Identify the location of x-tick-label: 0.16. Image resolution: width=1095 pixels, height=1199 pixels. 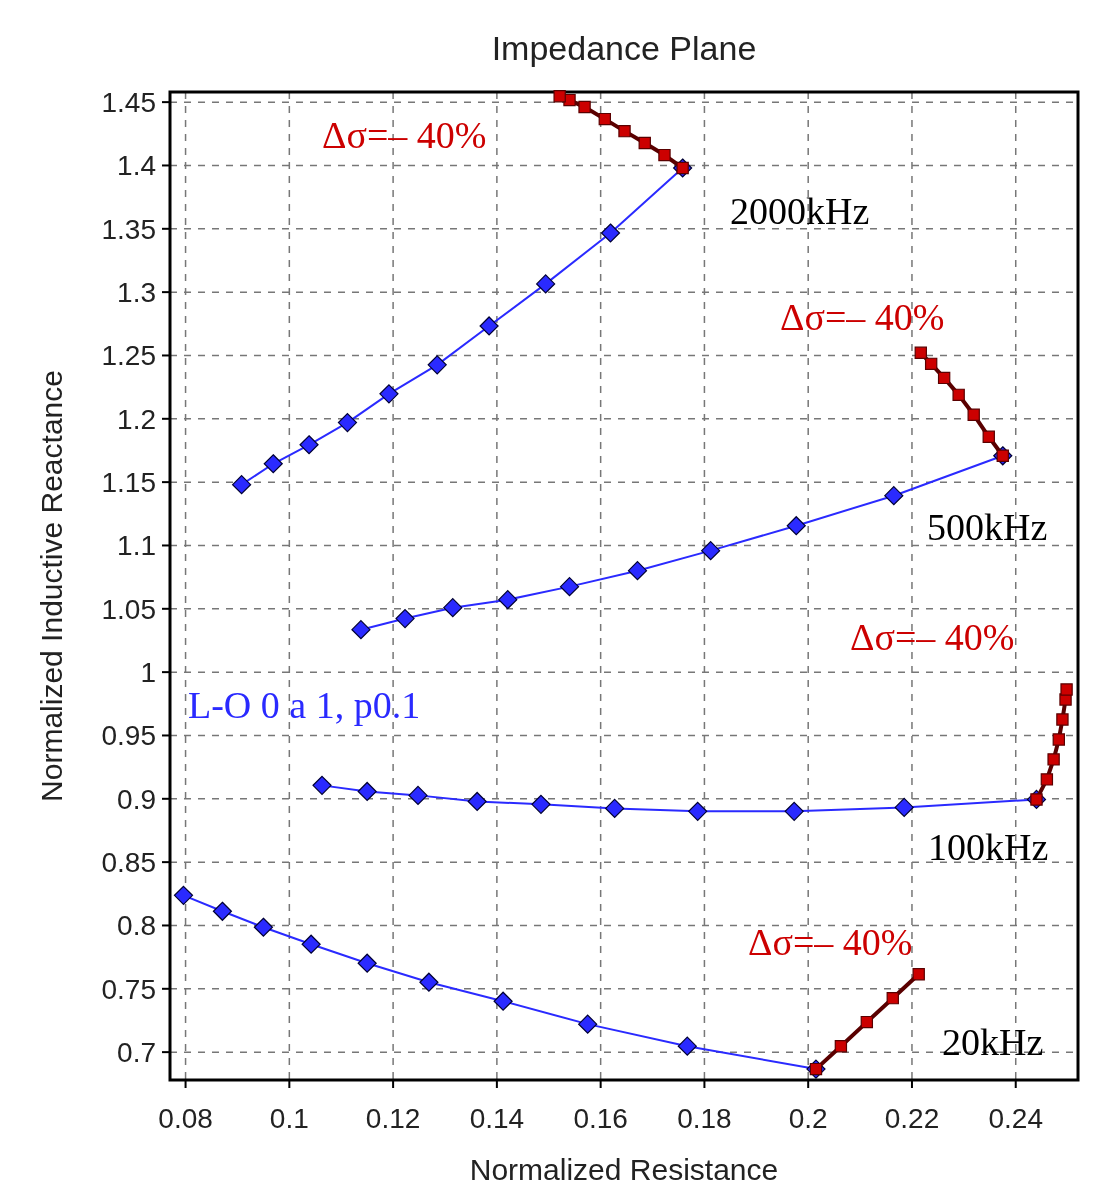
(600, 1118).